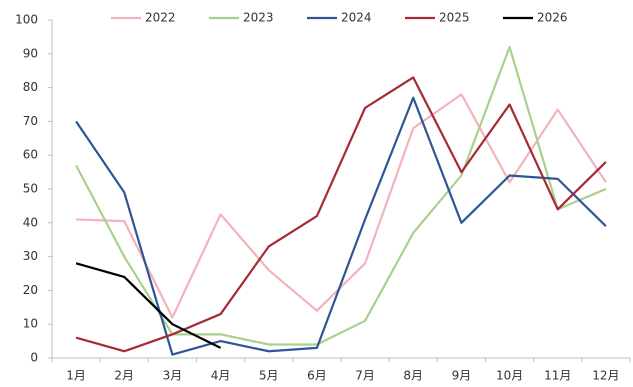 The width and height of the screenshot is (633, 387). Describe the element at coordinates (30, 155) in the screenshot. I see `y-tick-label: 60` at that location.